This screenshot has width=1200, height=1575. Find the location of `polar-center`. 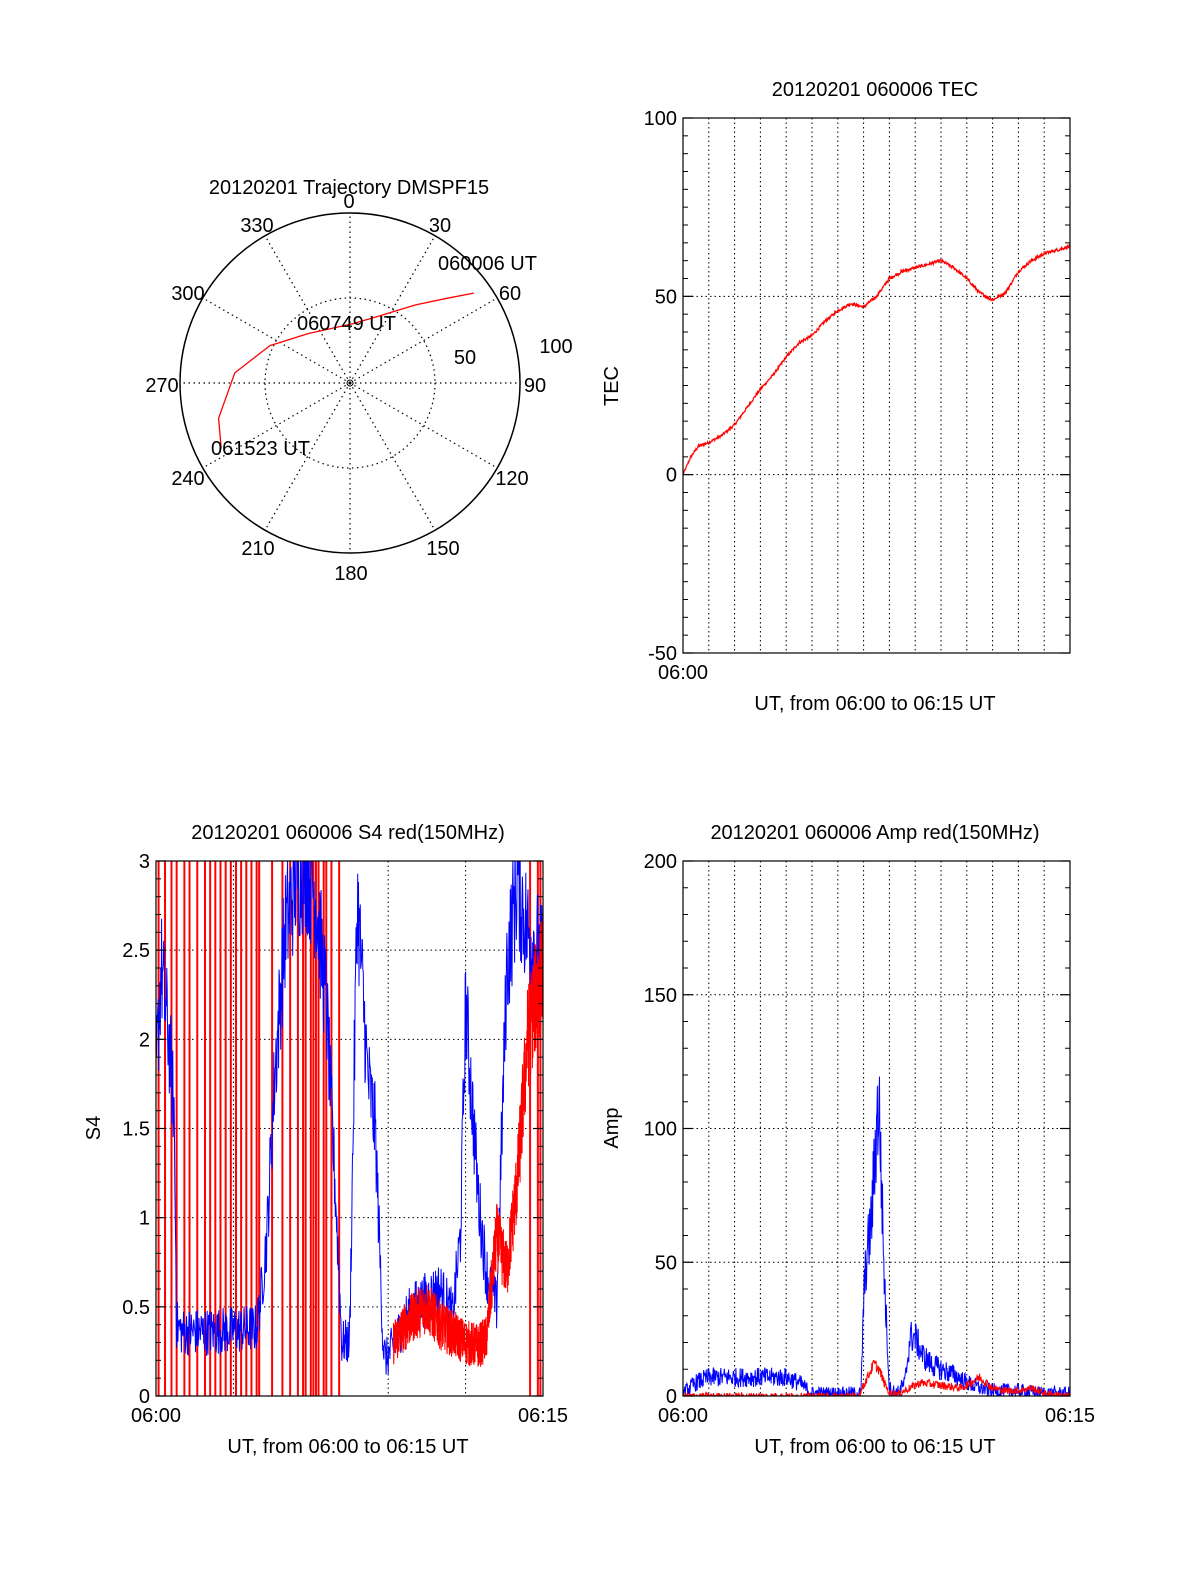

polar-center is located at coordinates (350, 383).